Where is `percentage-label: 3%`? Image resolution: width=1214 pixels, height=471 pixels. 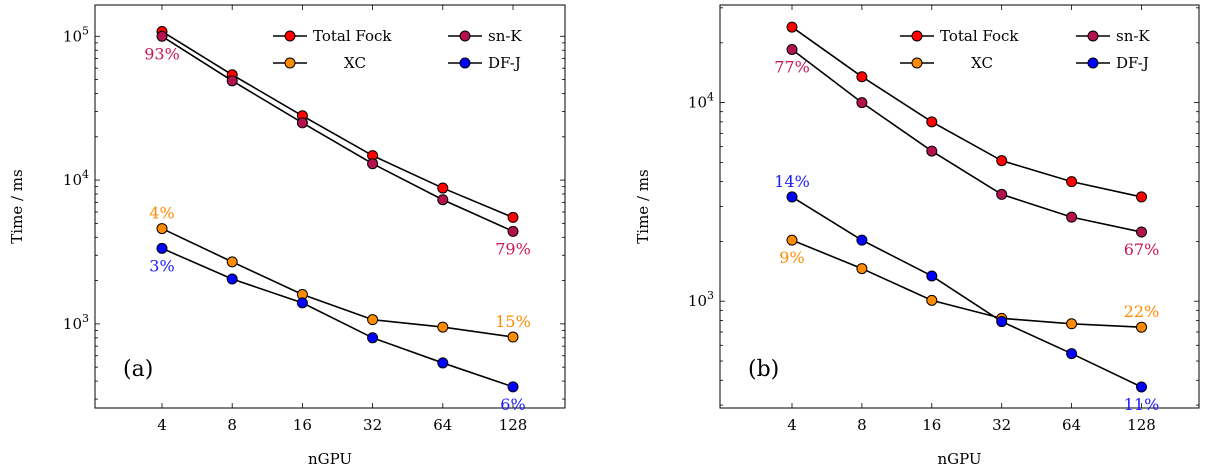 percentage-label: 3% is located at coordinates (161, 265).